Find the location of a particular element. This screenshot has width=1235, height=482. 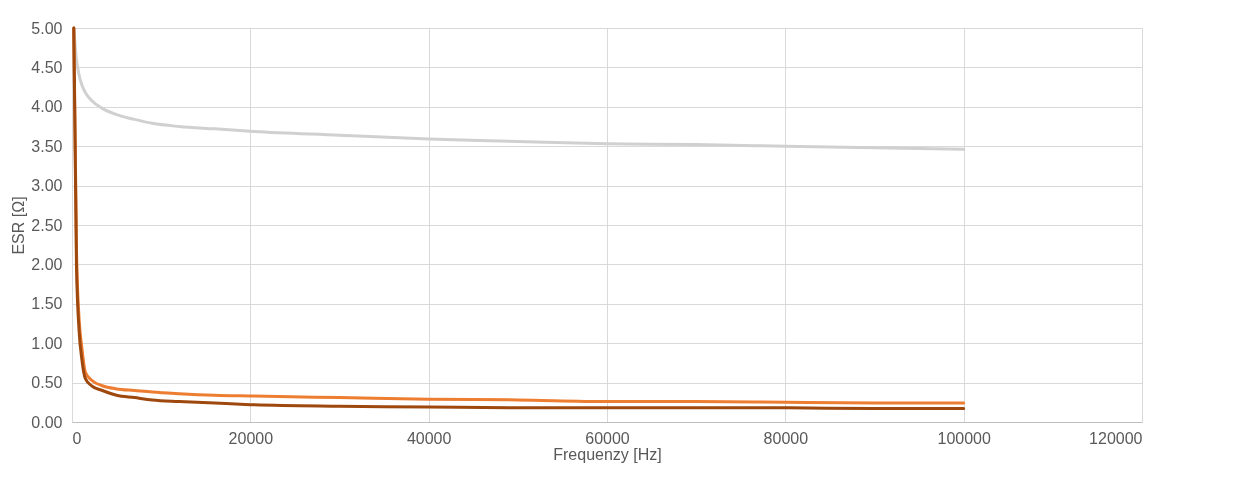

x-tick-label: 80000 is located at coordinates (786, 438).